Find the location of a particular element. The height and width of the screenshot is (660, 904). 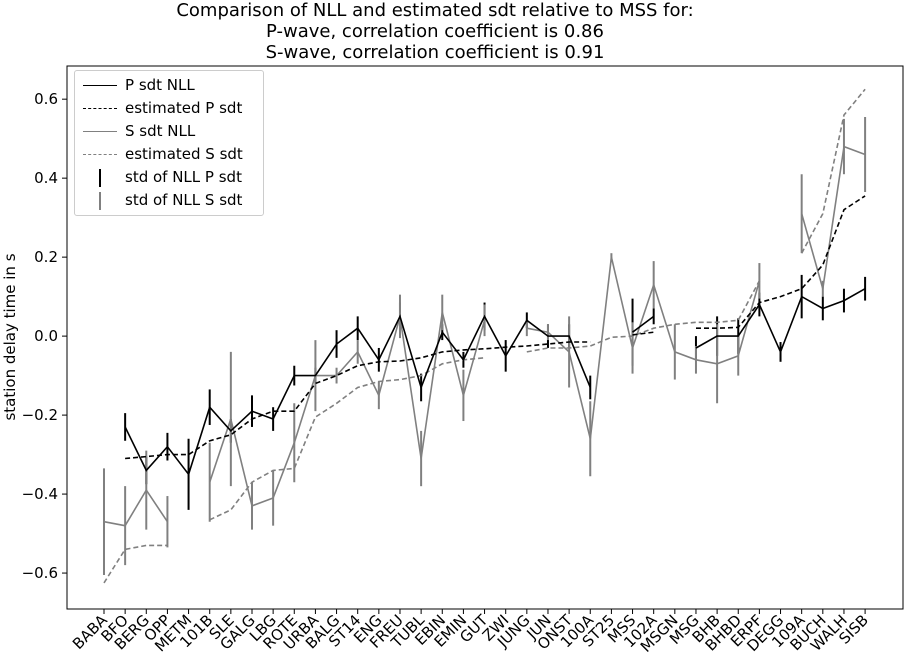

legend-label: std of NLL S sdt is located at coordinates (184, 200).